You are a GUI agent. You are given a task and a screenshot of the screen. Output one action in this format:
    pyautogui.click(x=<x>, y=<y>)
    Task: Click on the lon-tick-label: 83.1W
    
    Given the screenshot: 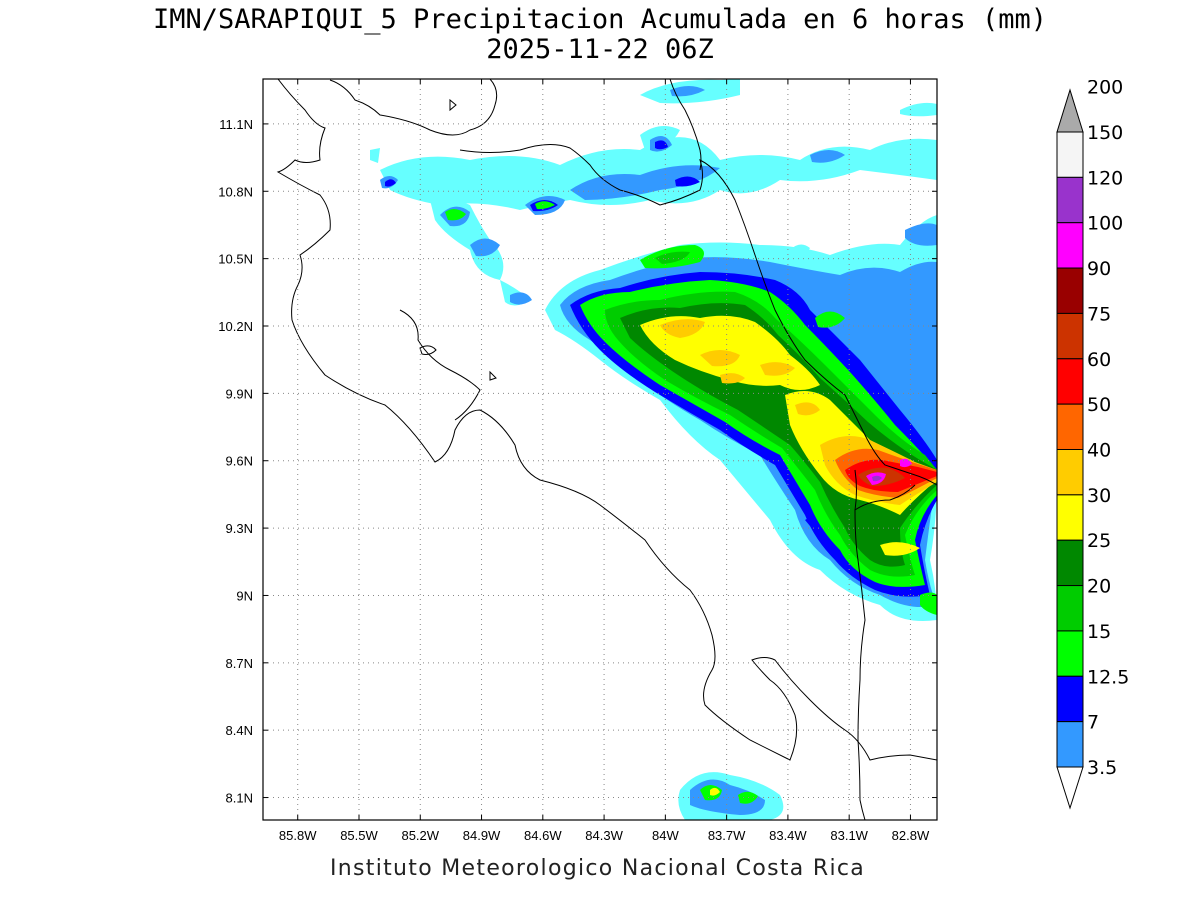 What is the action you would take?
    pyautogui.click(x=849, y=835)
    